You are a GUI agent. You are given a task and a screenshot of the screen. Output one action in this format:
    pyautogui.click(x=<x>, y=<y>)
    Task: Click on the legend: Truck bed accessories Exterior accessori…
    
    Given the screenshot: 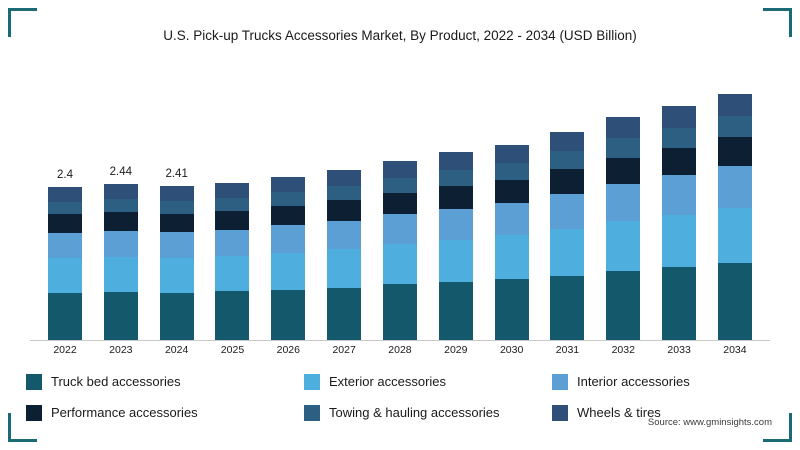 What is the action you would take?
    pyautogui.click(x=400, y=397)
    